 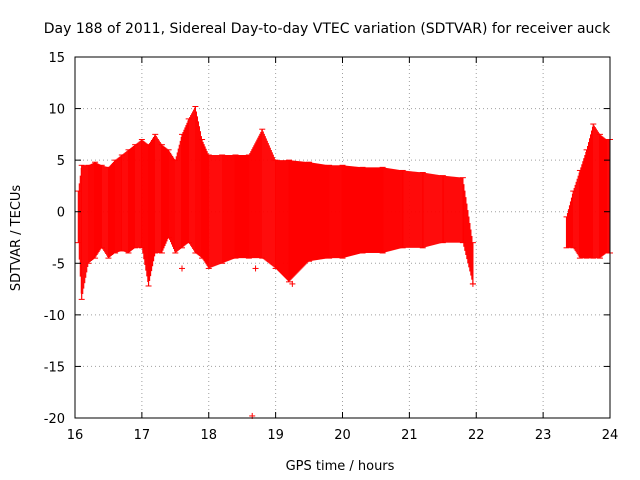 What do you see at coordinates (476, 435) in the screenshot?
I see `x-tick-label: 22` at bounding box center [476, 435].